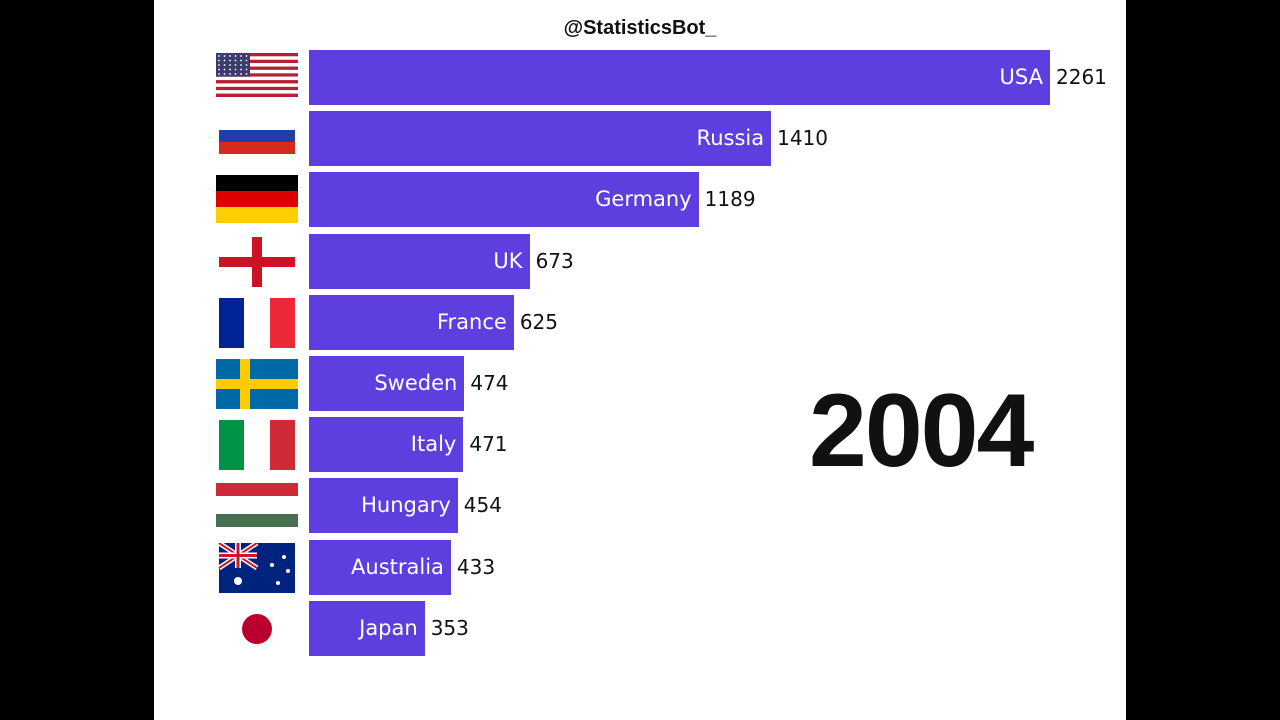 Image resolution: width=1280 pixels, height=720 pixels. I want to click on value-label: 673, so click(554, 260).